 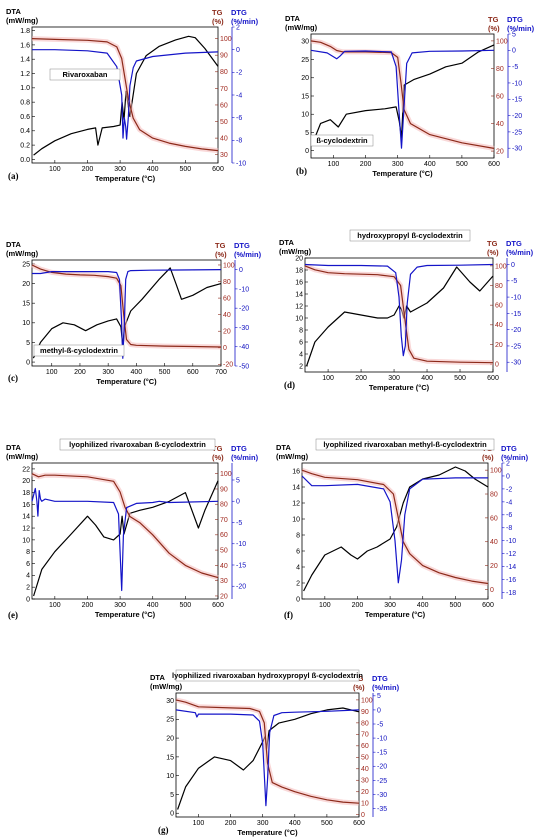 I want to click on dta-tick-label: 0.8, so click(x=25, y=103).